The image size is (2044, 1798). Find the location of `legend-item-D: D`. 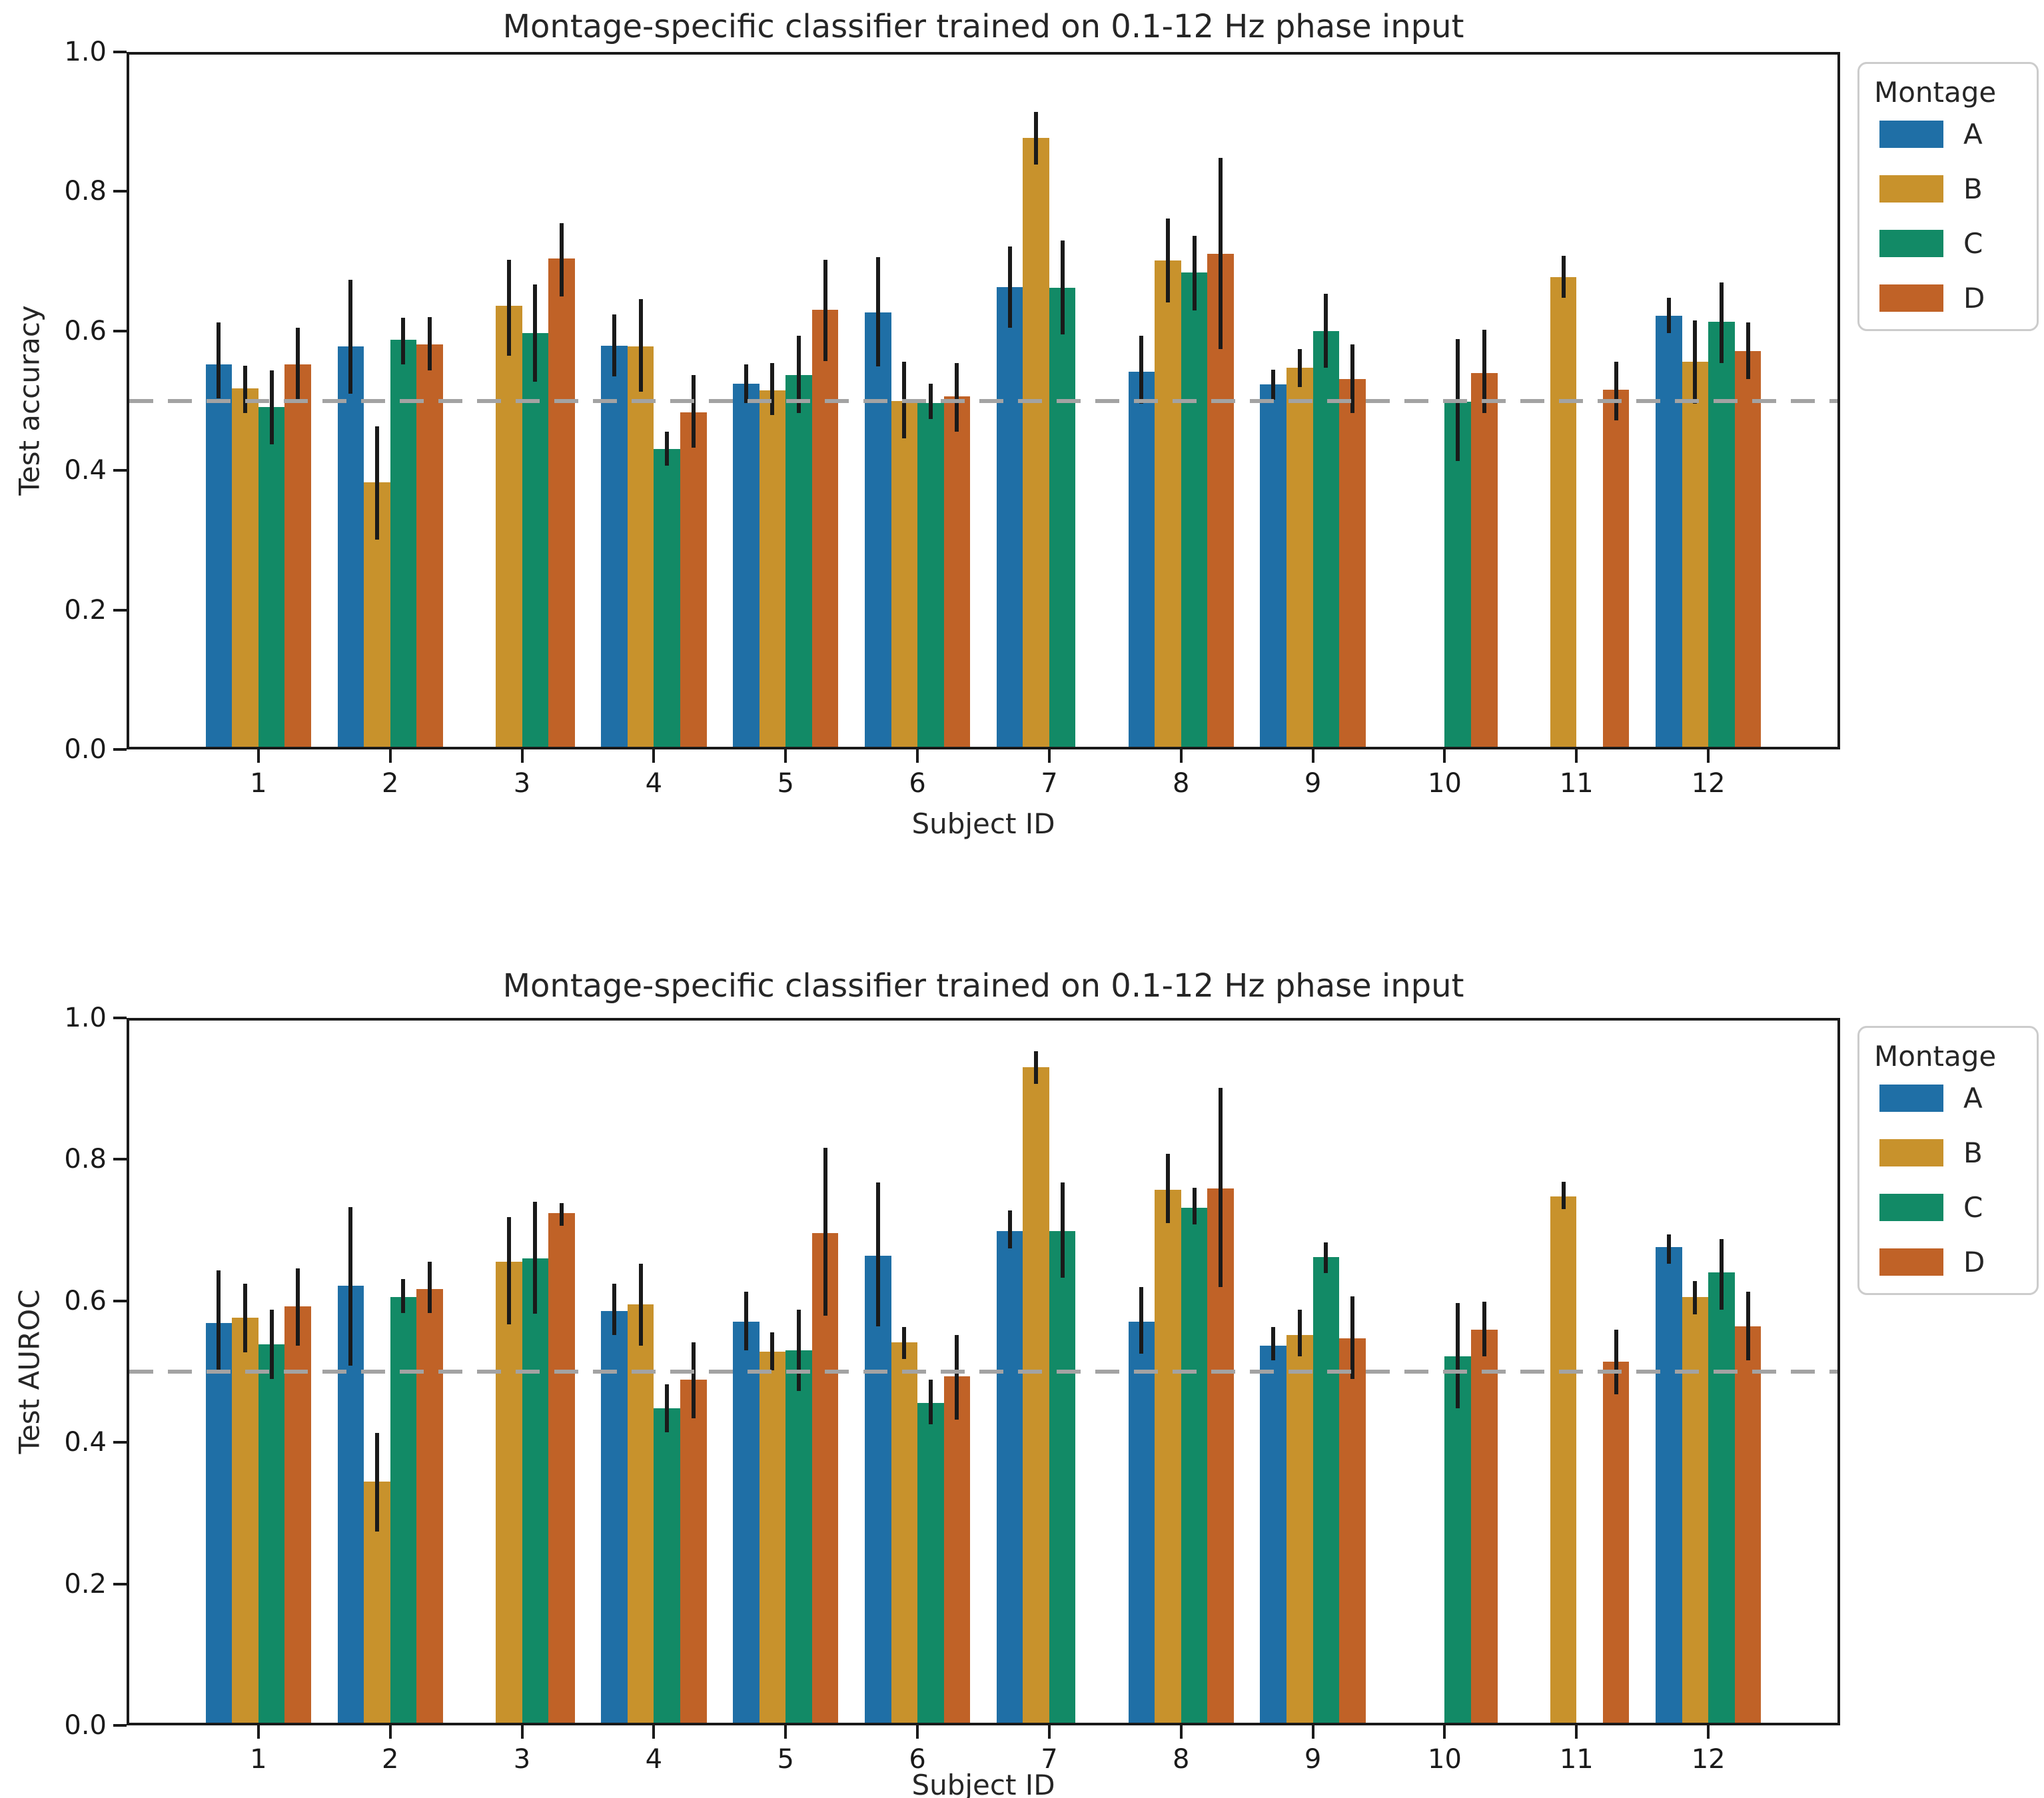

legend-item-D: D is located at coordinates (1954, 1262).